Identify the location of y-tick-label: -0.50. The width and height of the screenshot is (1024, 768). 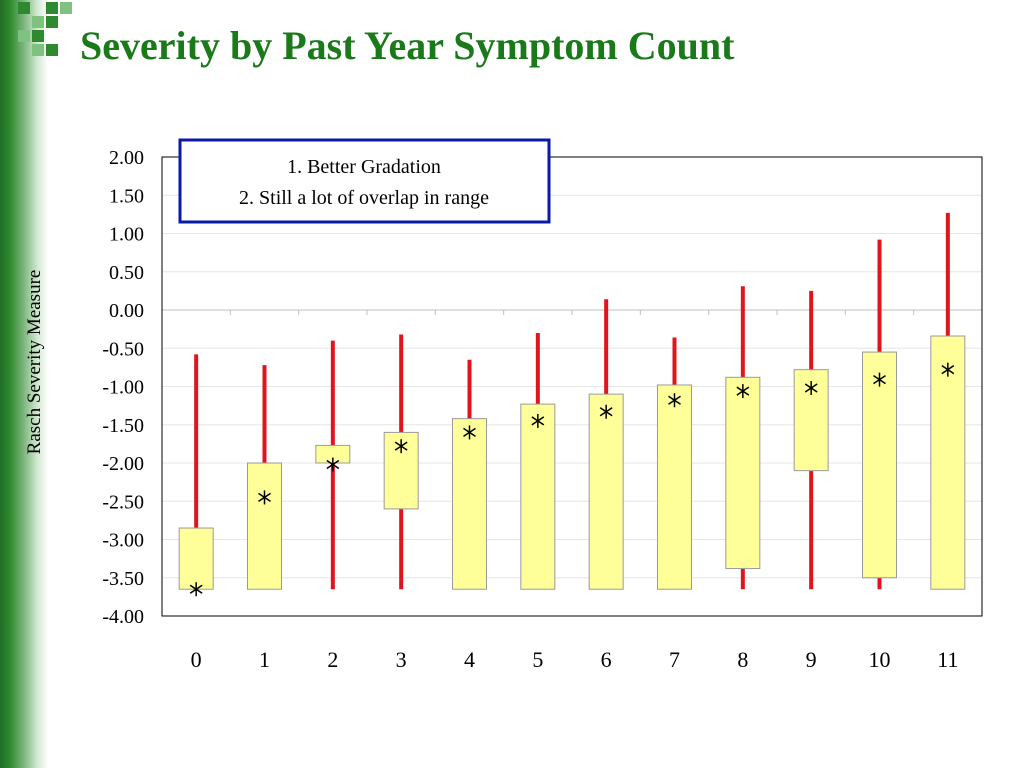
(123, 349).